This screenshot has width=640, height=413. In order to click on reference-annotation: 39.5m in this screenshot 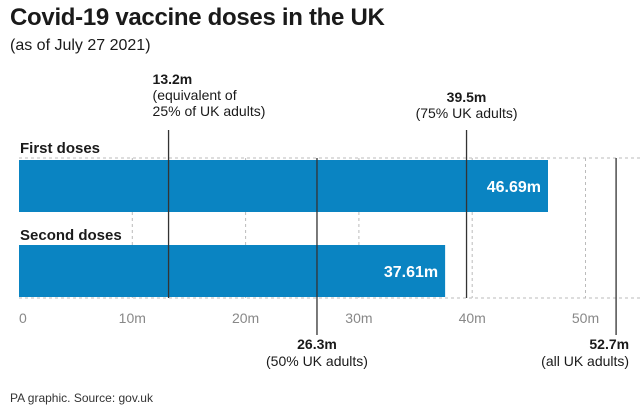, I will do `click(467, 97)`.